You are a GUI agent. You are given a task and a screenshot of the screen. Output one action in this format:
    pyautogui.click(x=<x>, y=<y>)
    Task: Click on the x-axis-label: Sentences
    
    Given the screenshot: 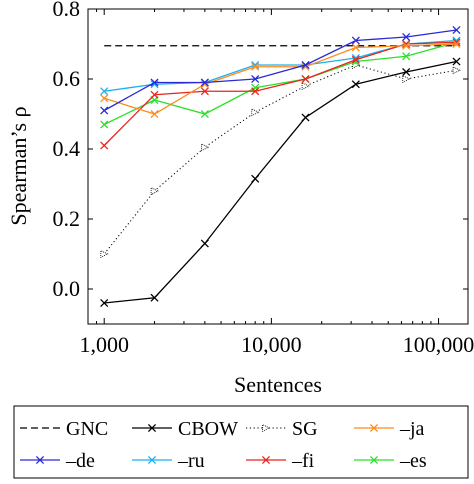 What is the action you would take?
    pyautogui.click(x=278, y=384)
    